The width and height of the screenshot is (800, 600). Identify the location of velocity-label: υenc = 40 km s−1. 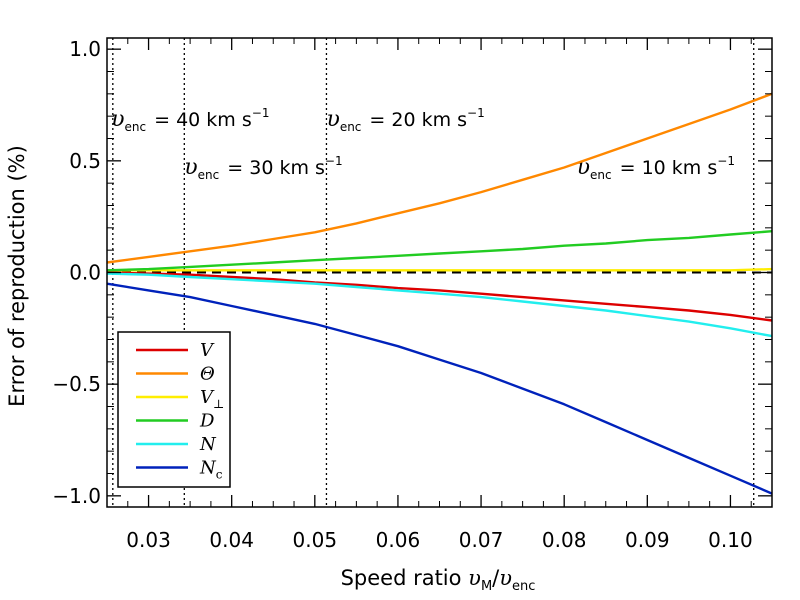
(190, 120).